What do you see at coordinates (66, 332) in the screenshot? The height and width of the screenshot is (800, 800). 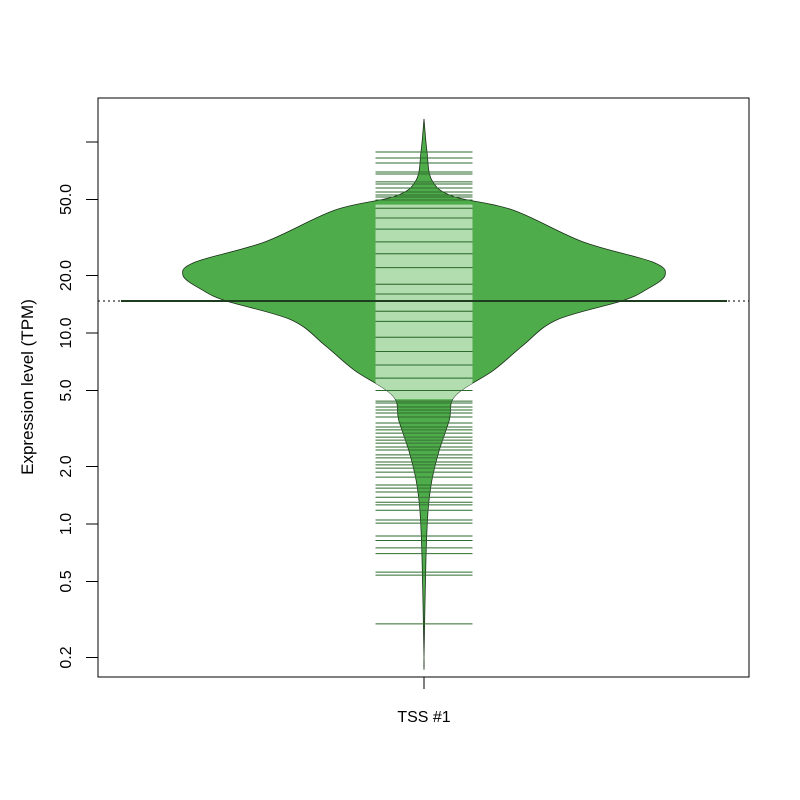 I see `y-tick-label: 10.0` at bounding box center [66, 332].